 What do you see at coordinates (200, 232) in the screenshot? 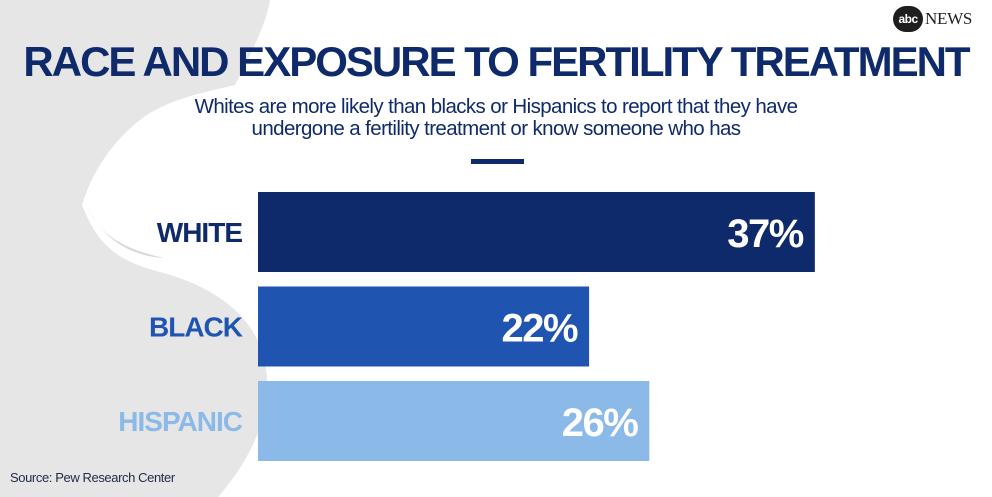
I see `category-label: WHITE` at bounding box center [200, 232].